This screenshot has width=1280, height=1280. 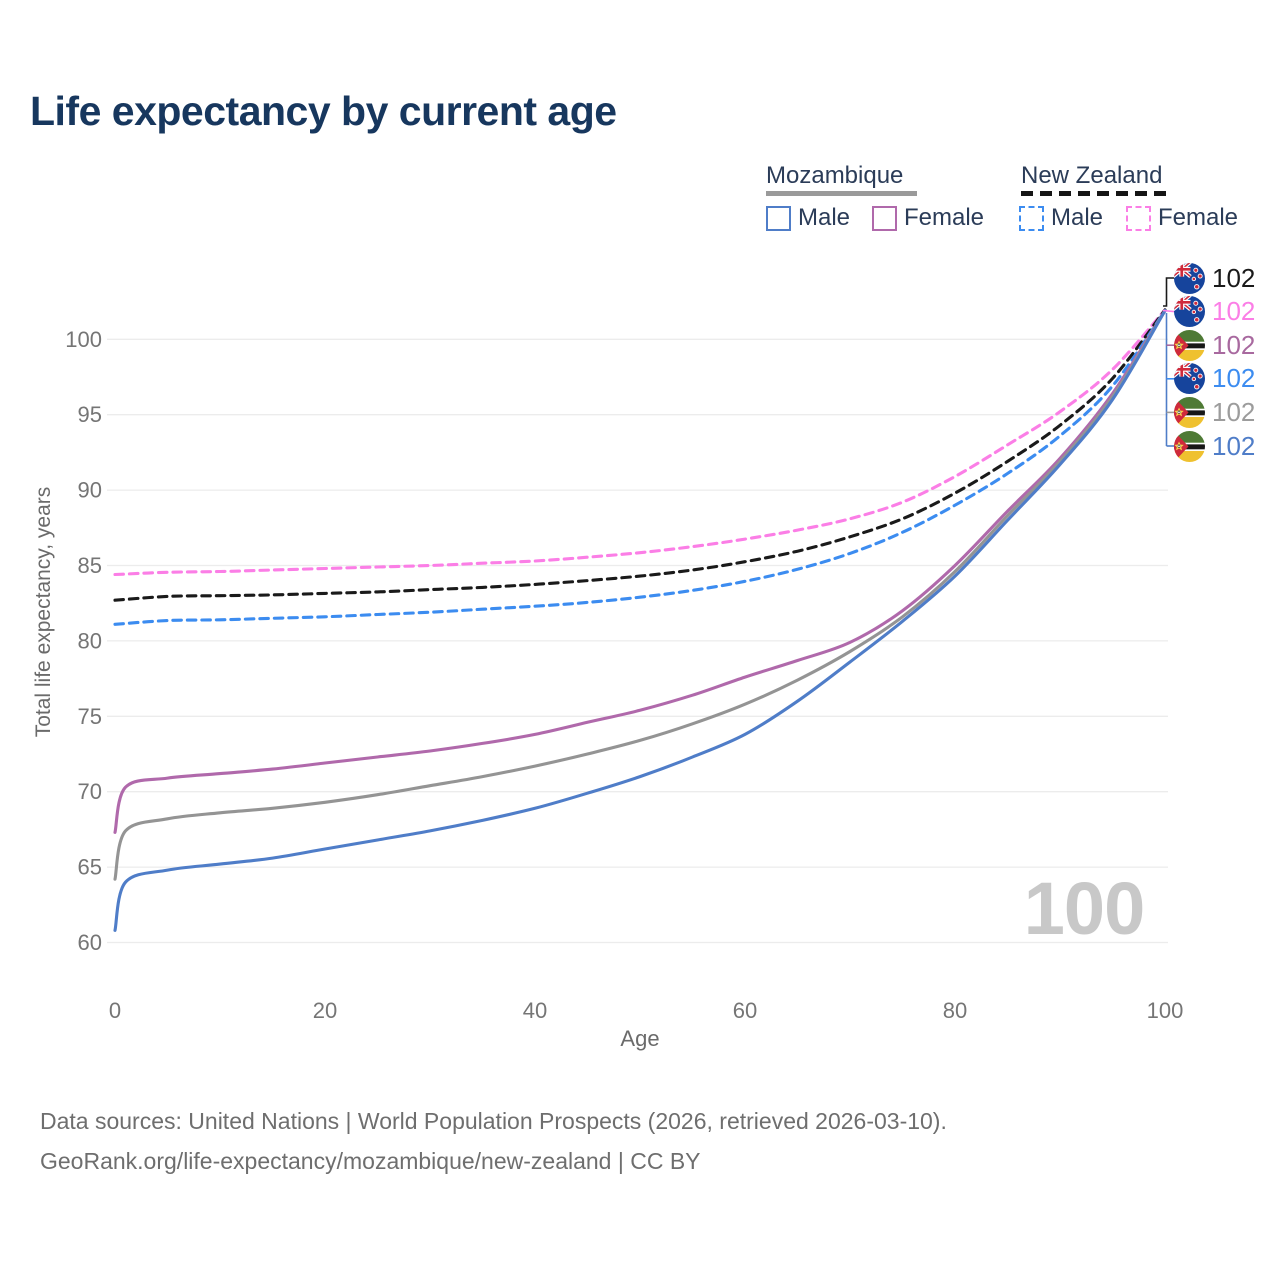 What do you see at coordinates (535, 1010) in the screenshot?
I see `x-tick-label: 40` at bounding box center [535, 1010].